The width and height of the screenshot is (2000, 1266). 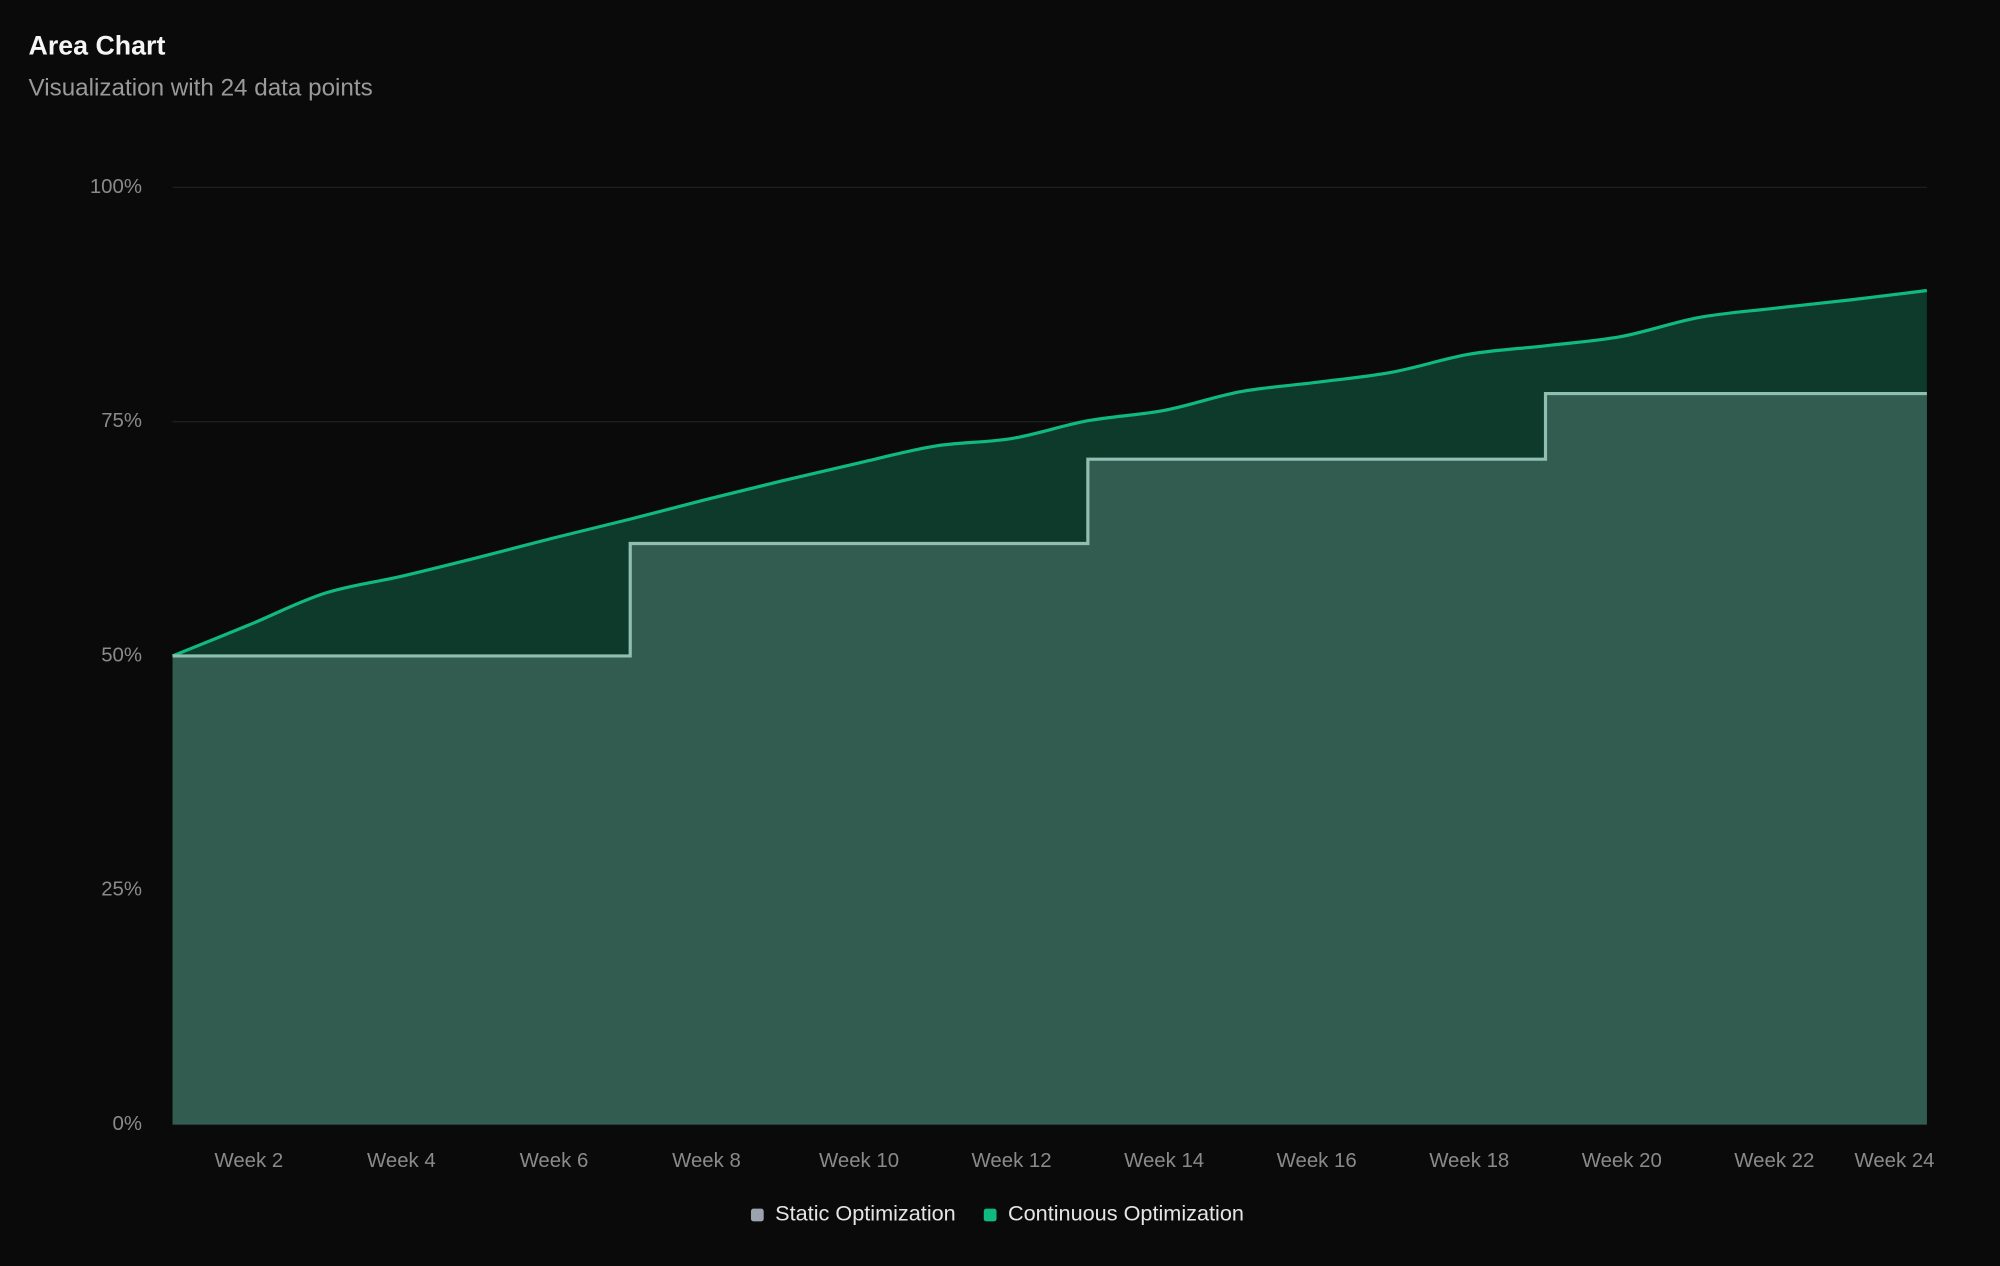 What do you see at coordinates (706, 1161) in the screenshot?
I see `x-tick-label: Week 8` at bounding box center [706, 1161].